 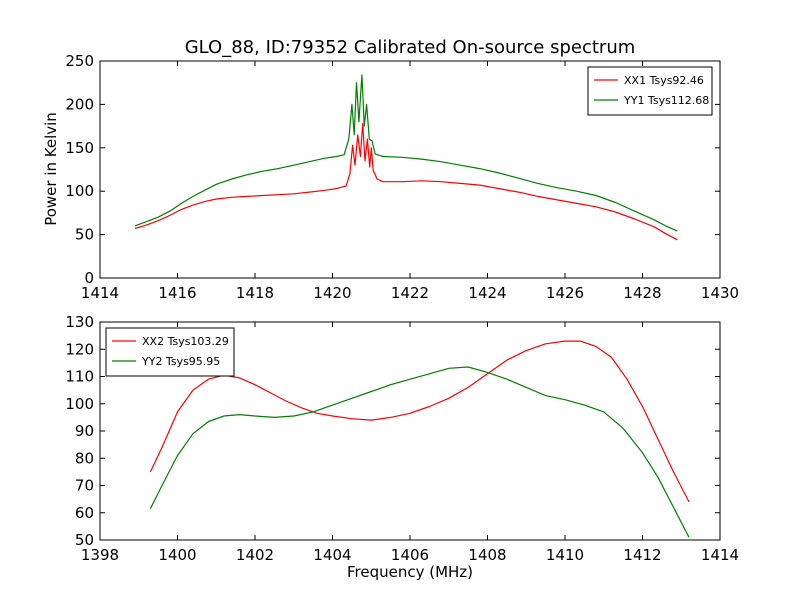 I want to click on top-legend-box, so click(x=650, y=91).